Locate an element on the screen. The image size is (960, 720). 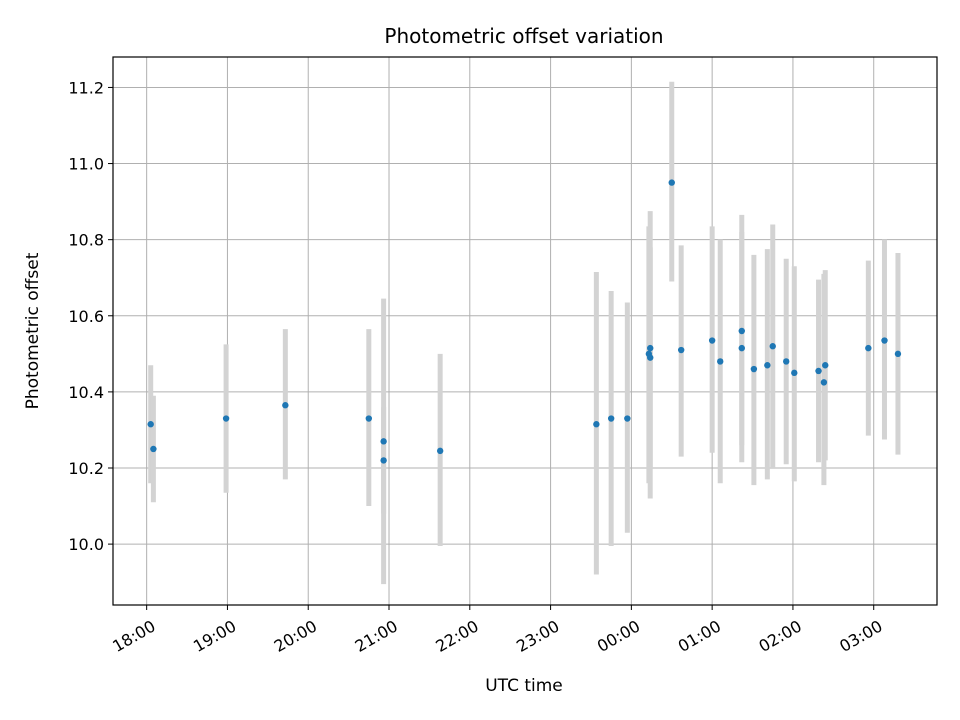
y-tick-label: 10.6 is located at coordinates (86, 316).